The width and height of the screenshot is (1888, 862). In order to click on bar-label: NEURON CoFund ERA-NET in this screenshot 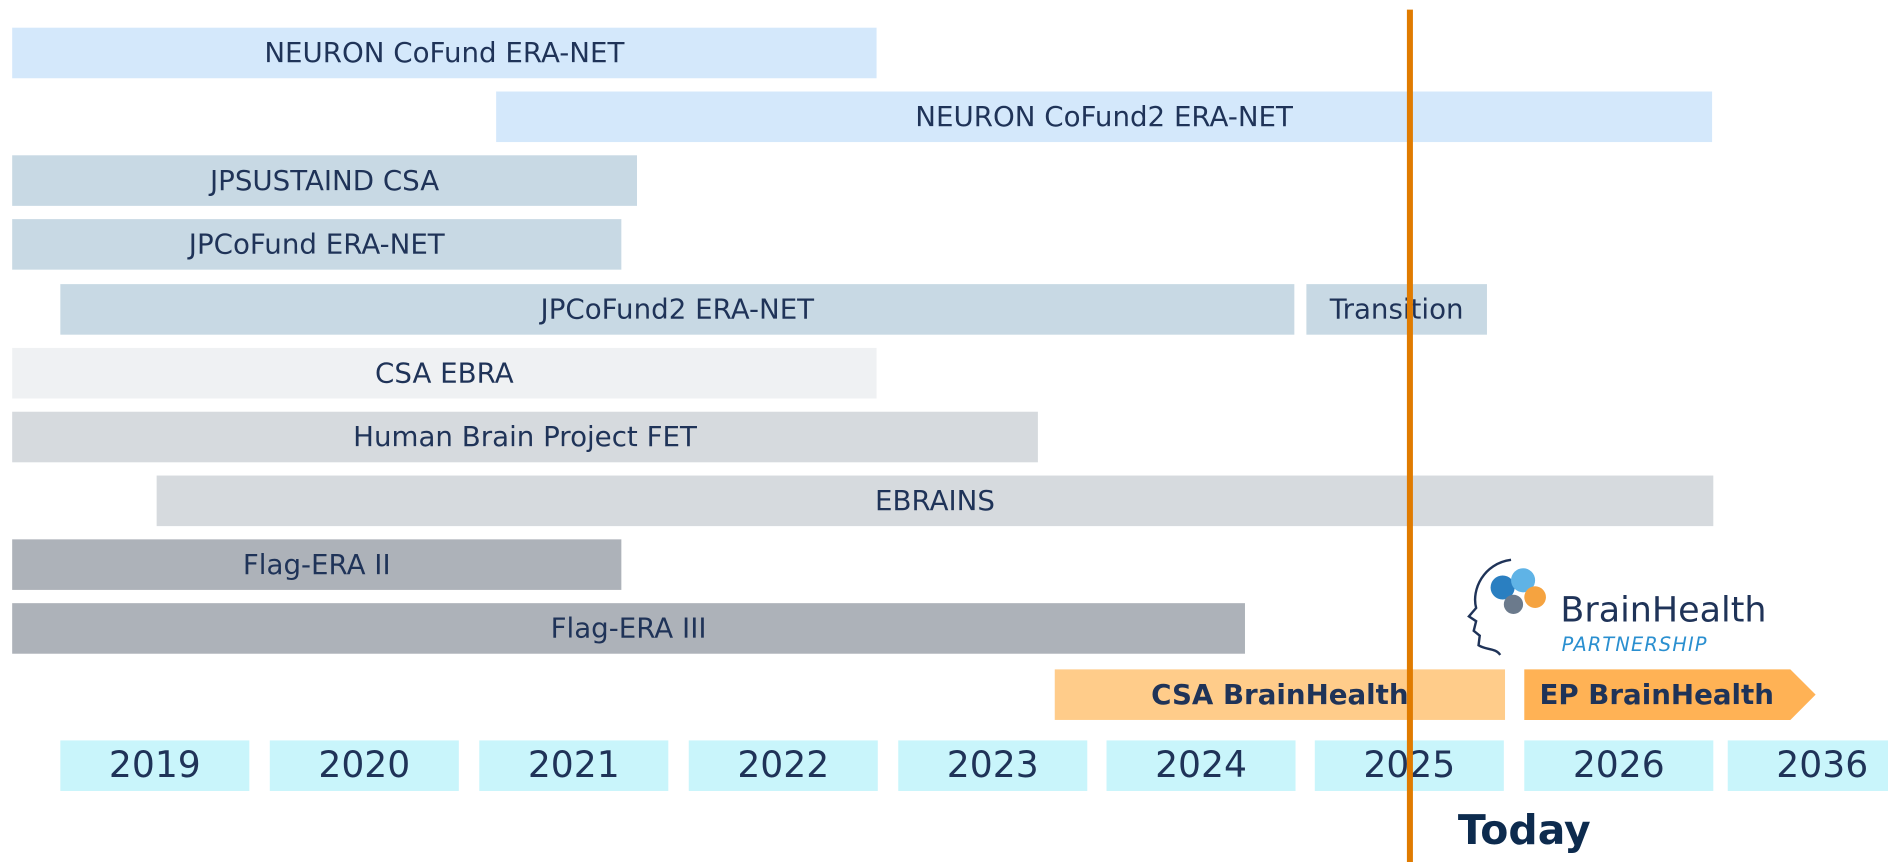, I will do `click(444, 52)`.